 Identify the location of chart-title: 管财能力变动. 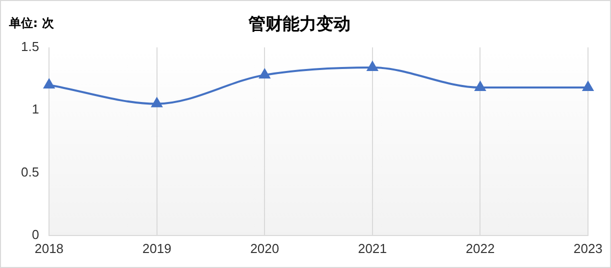
(299, 24).